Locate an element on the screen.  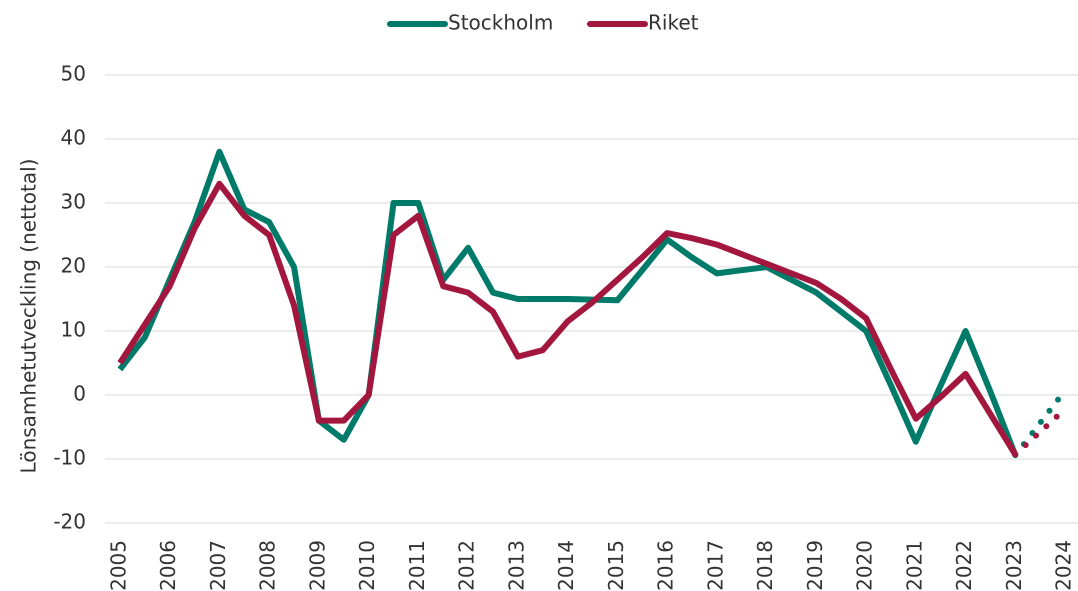
x-tick-label: 2021 is located at coordinates (914, 565).